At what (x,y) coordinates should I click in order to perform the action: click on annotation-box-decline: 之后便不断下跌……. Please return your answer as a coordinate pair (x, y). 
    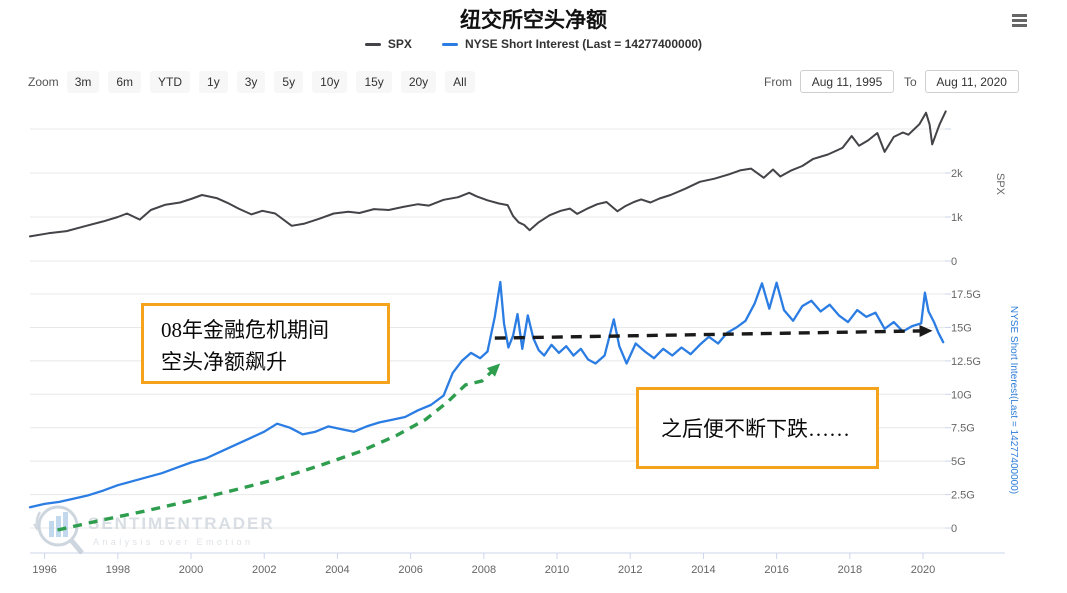
    Looking at the image, I should click on (757, 428).